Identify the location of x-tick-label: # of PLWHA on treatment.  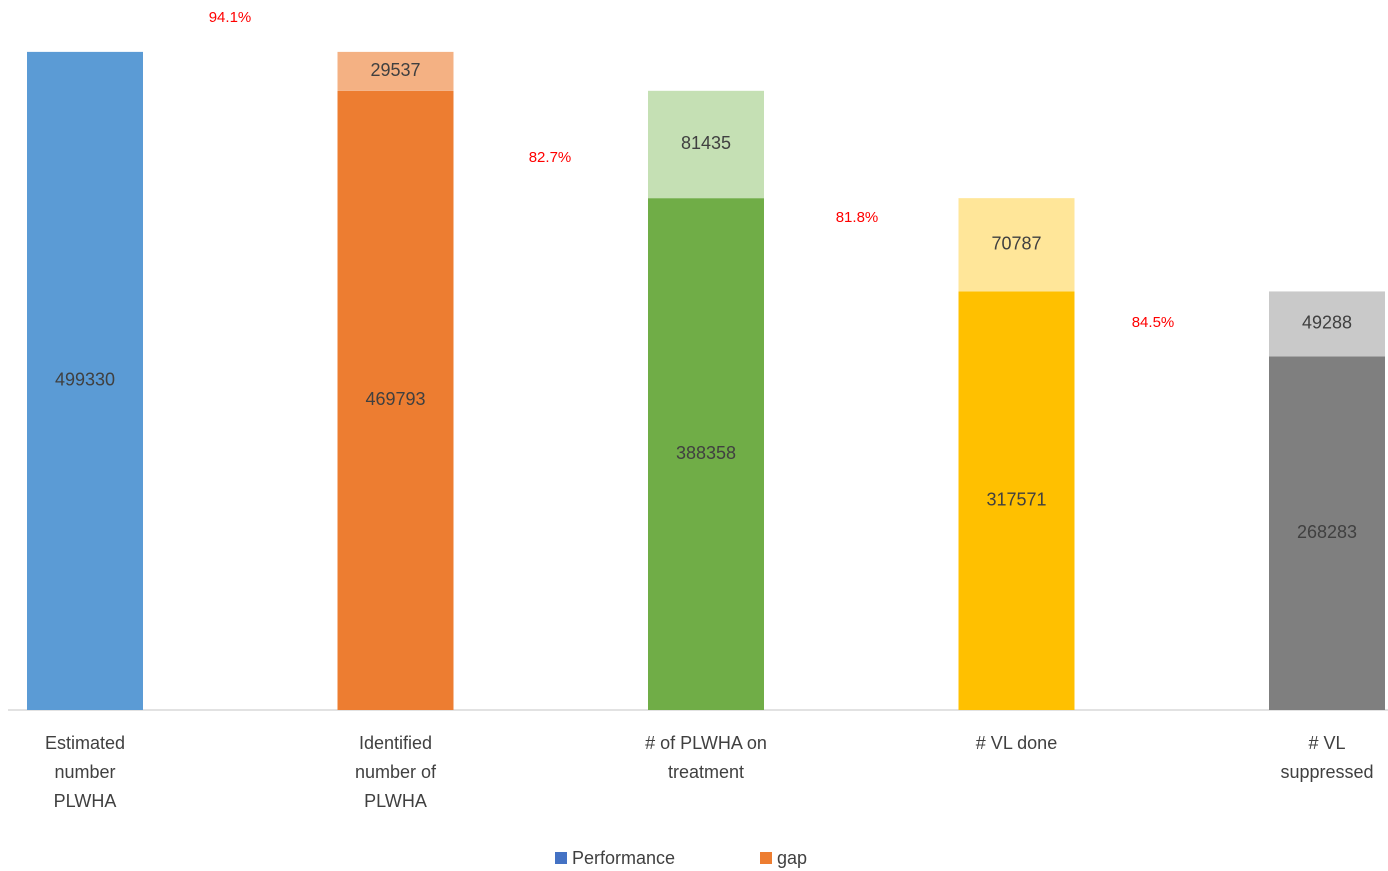
(706, 757).